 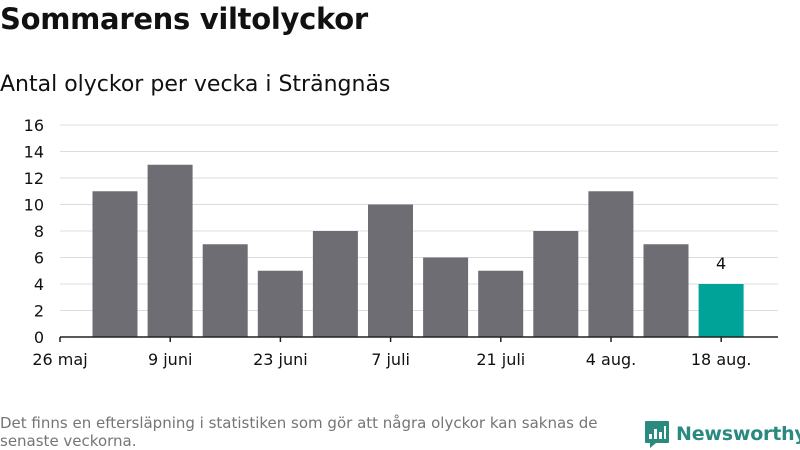 What do you see at coordinates (184, 19) in the screenshot?
I see `chart-title: Sommarens viltolyckor` at bounding box center [184, 19].